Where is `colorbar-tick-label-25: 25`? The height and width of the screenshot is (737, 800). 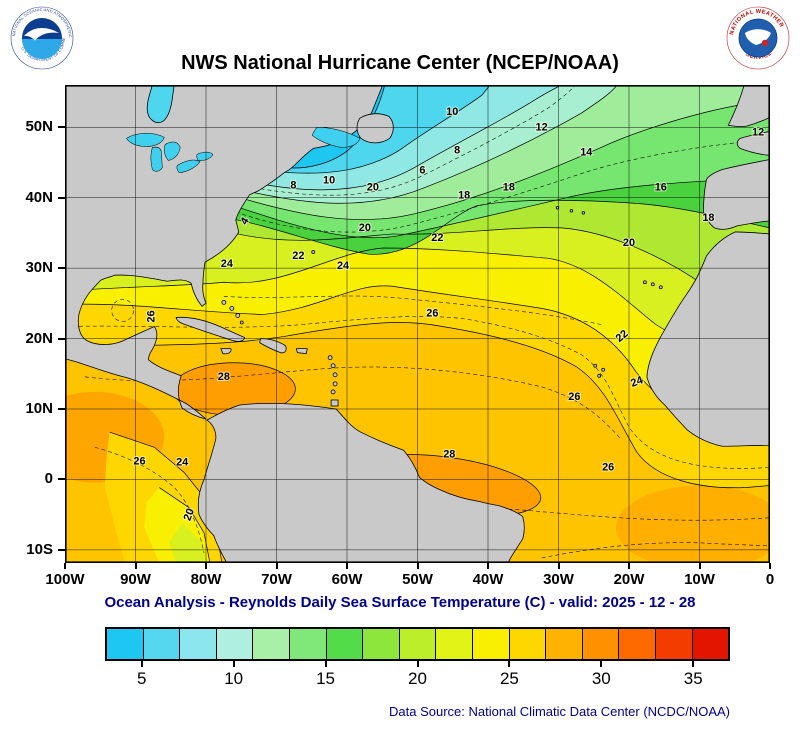 colorbar-tick-label-25: 25 is located at coordinates (509, 678).